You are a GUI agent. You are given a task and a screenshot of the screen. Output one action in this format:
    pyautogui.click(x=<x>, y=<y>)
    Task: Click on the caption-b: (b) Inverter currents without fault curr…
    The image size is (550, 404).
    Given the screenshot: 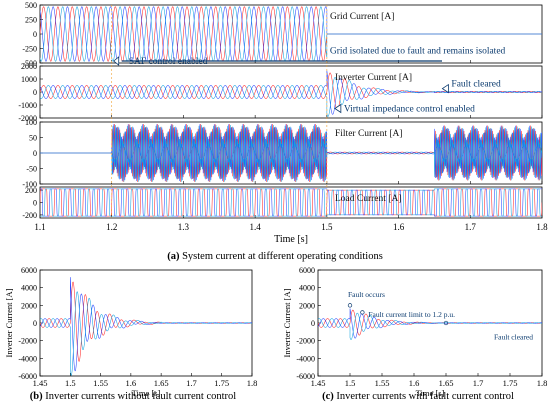 What is the action you would take?
    pyautogui.click(x=133, y=396)
    